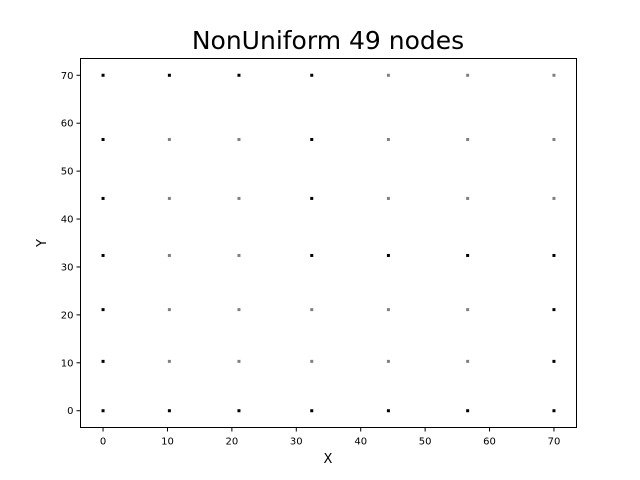 This screenshot has width=640, height=480. Describe the element at coordinates (67, 315) in the screenshot. I see `y-tick-label: 20` at that location.